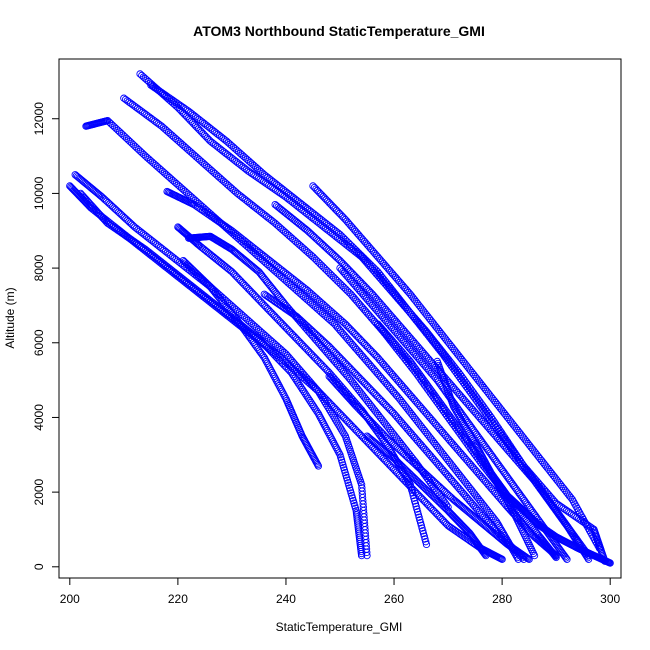 This screenshot has width=650, height=650. What do you see at coordinates (39, 267) in the screenshot?
I see `y-tick-label: 8000` at bounding box center [39, 267].